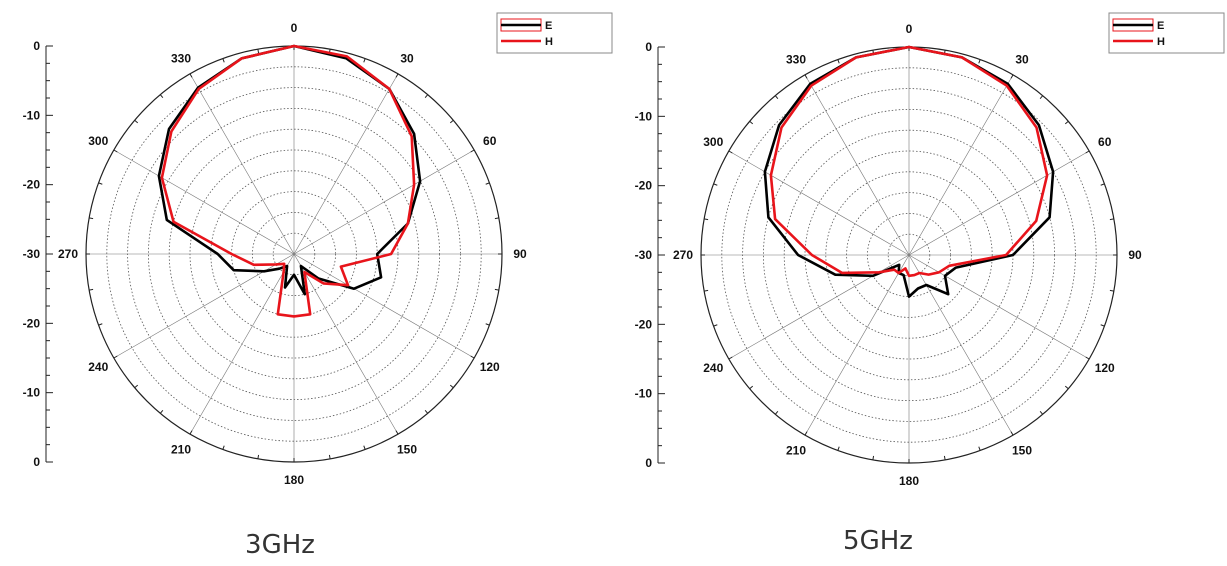 This screenshot has height=566, width=1227. Describe the element at coordinates (490, 367) in the screenshot. I see `angle-label: 120` at that location.